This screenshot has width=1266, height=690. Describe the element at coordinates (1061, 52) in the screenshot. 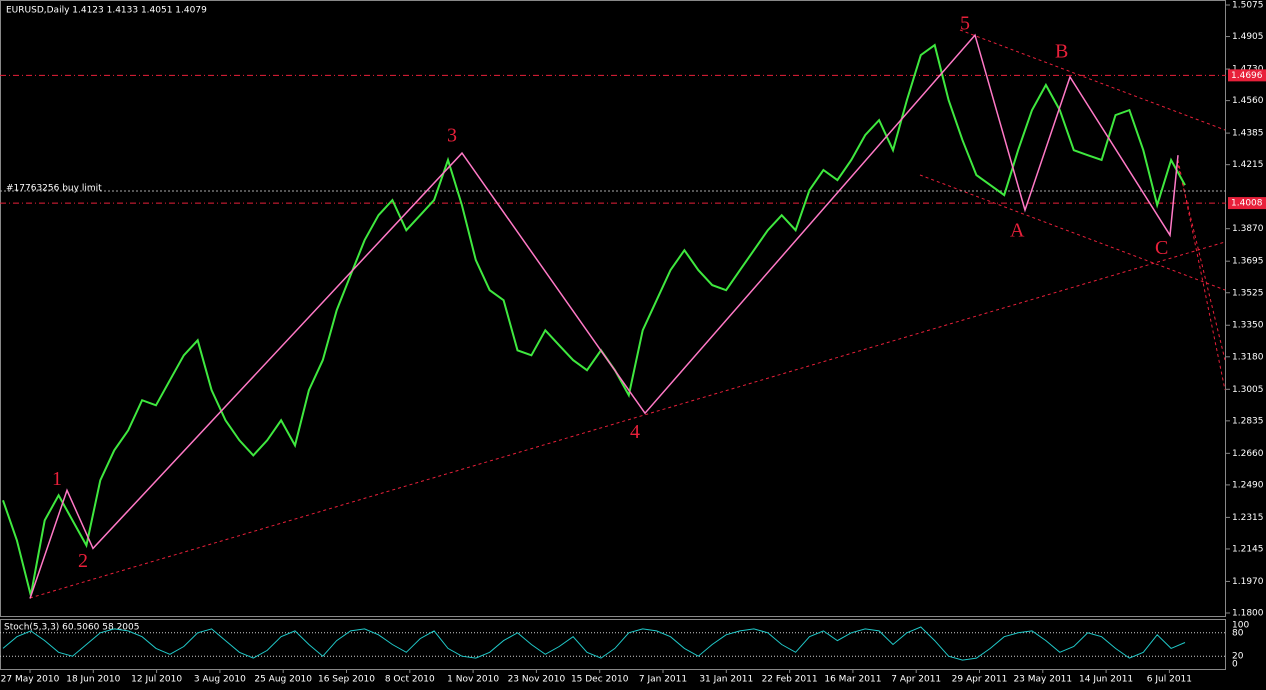

I see `wave-label: B` at that location.